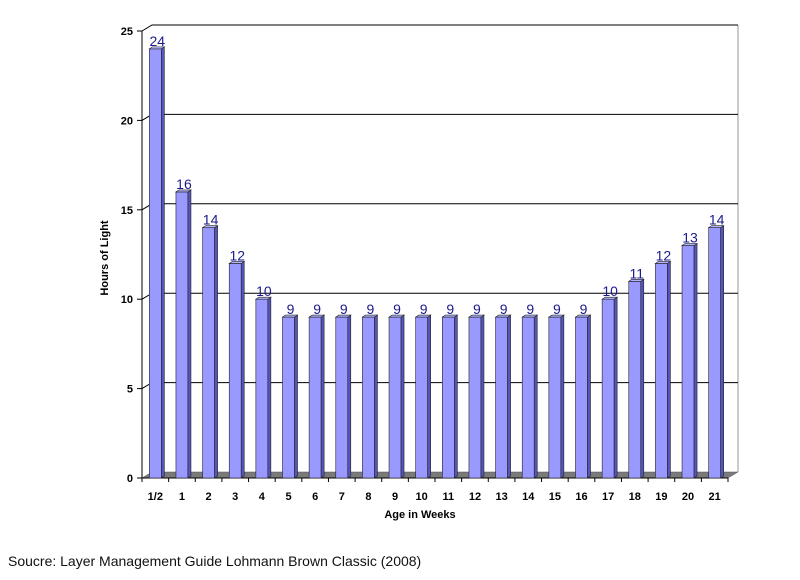 The image size is (800, 580). Describe the element at coordinates (690, 238) in the screenshot. I see `data-label: 13` at that location.